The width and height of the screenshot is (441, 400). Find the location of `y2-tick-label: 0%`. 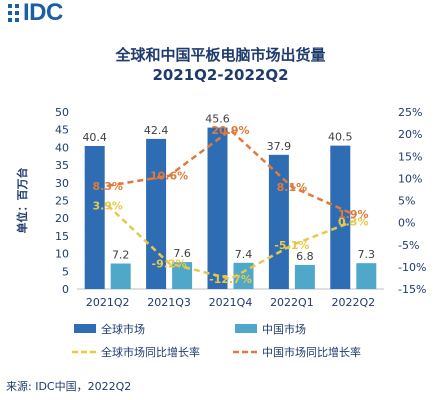

y2-tick-label: 0% is located at coordinates (406, 223).